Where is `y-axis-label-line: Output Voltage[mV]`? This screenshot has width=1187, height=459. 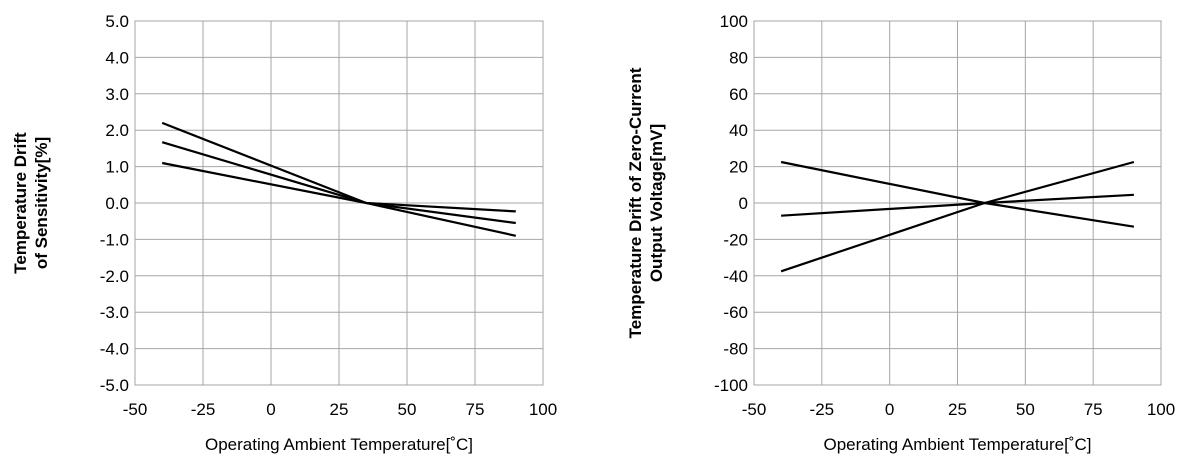 y-axis-label-line: Output Voltage[mV] is located at coordinates (656, 203).